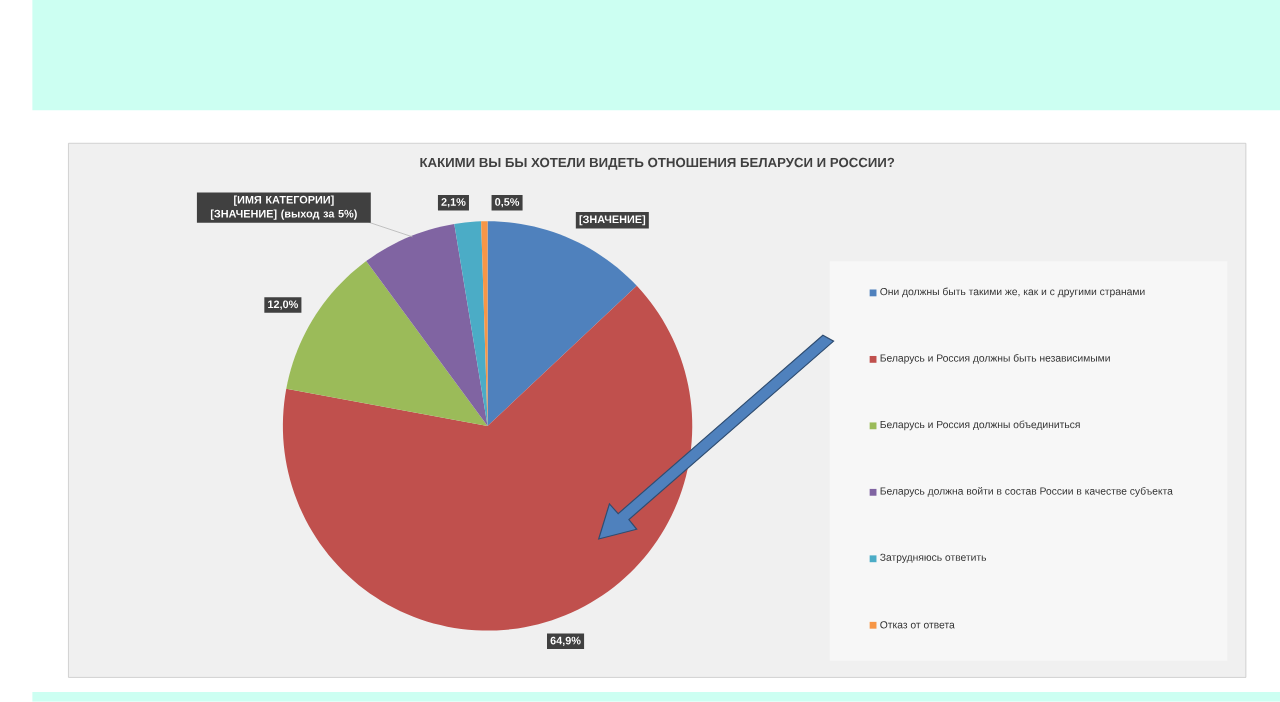 This screenshot has height=702, width=1280. I want to click on legend-label: Они должны быть такими же, как и с другими странами, so click(1012, 292).